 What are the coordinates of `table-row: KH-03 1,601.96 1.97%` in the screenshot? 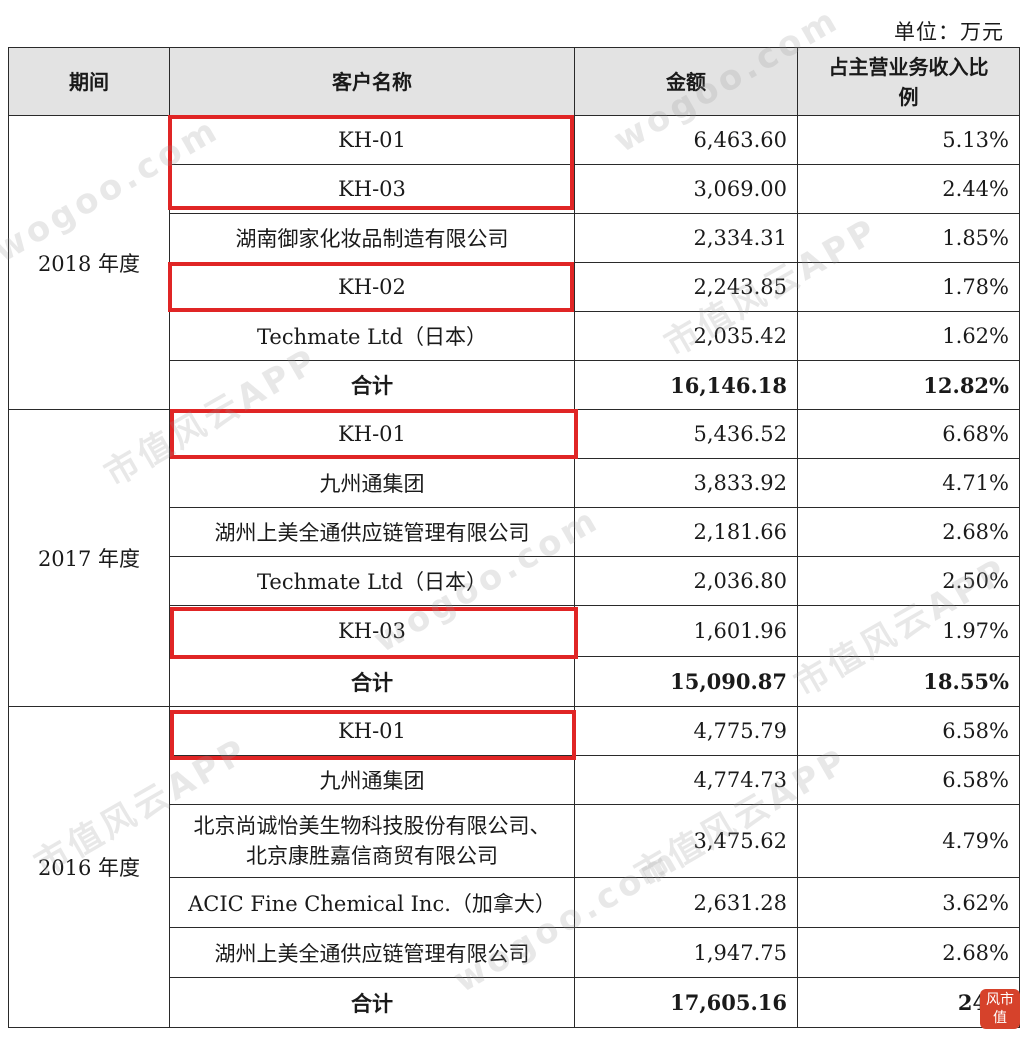 It's located at (514, 631).